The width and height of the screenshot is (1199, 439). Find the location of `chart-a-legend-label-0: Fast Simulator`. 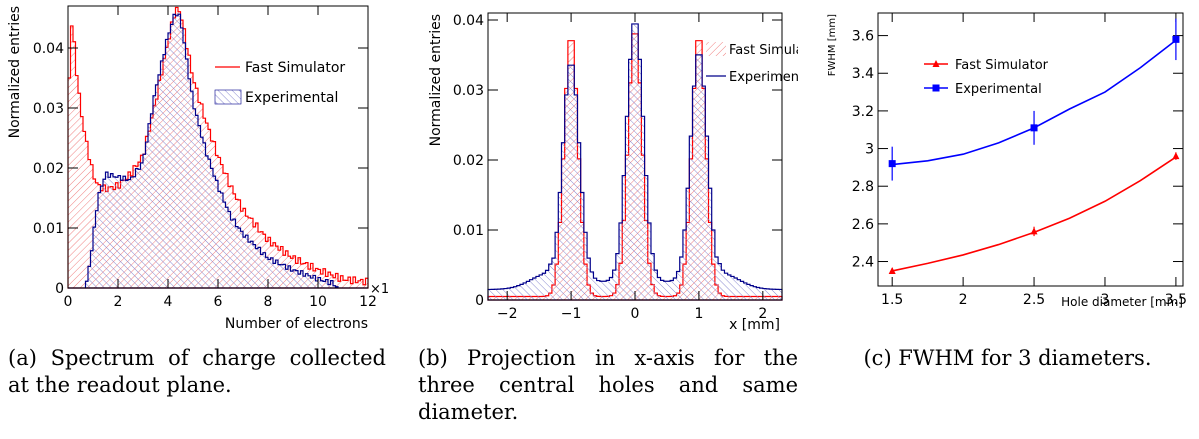

chart-a-legend-label-0: Fast Simulator is located at coordinates (295, 68).